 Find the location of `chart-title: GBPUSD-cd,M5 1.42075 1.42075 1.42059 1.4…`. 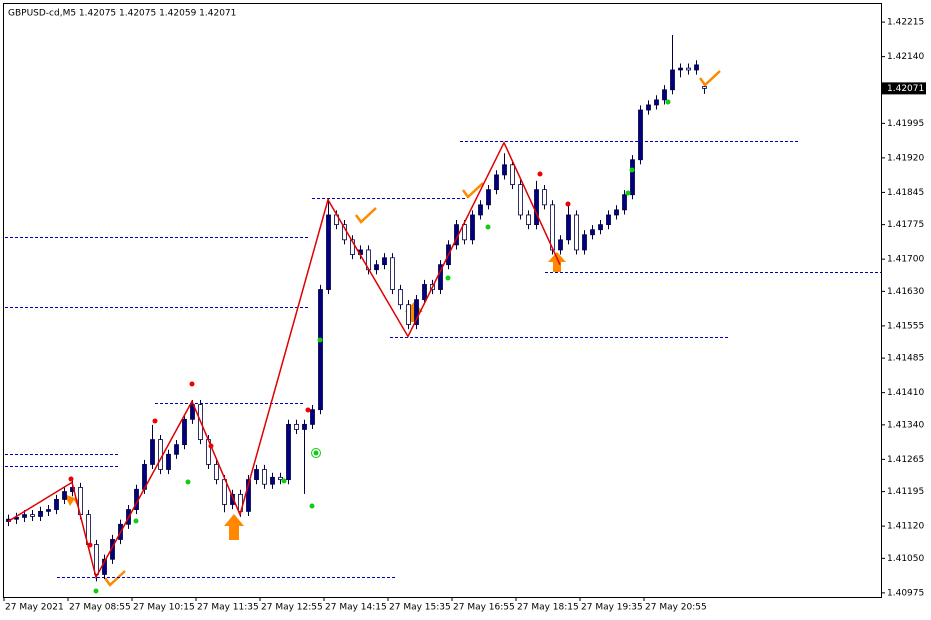

chart-title: GBPUSD-cd,M5 1.42075 1.42075 1.42059 1.4… is located at coordinates (122, 14).